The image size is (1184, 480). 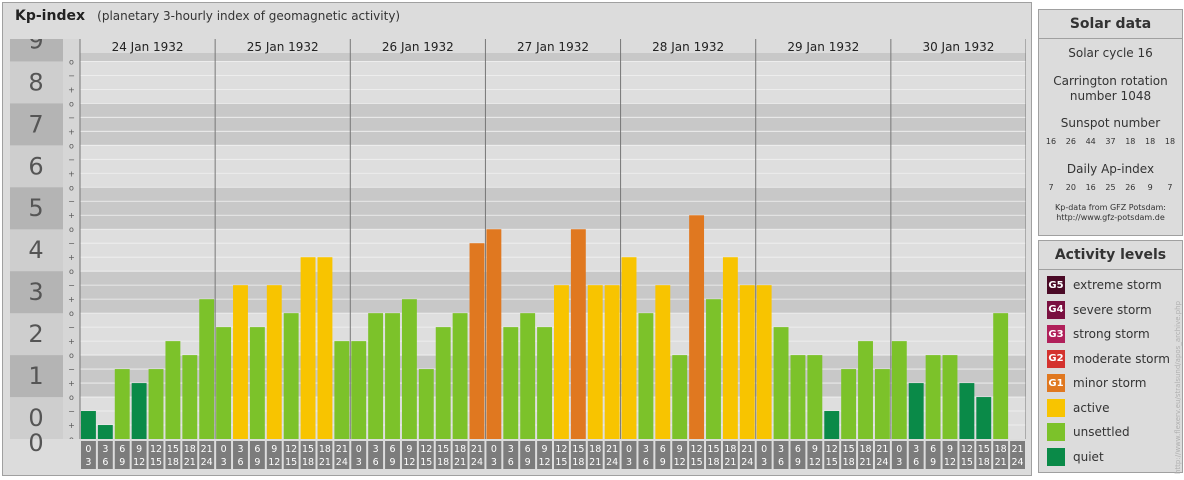 I want to click on ap-index-heading: Daily Ap-index, so click(x=1110, y=169).